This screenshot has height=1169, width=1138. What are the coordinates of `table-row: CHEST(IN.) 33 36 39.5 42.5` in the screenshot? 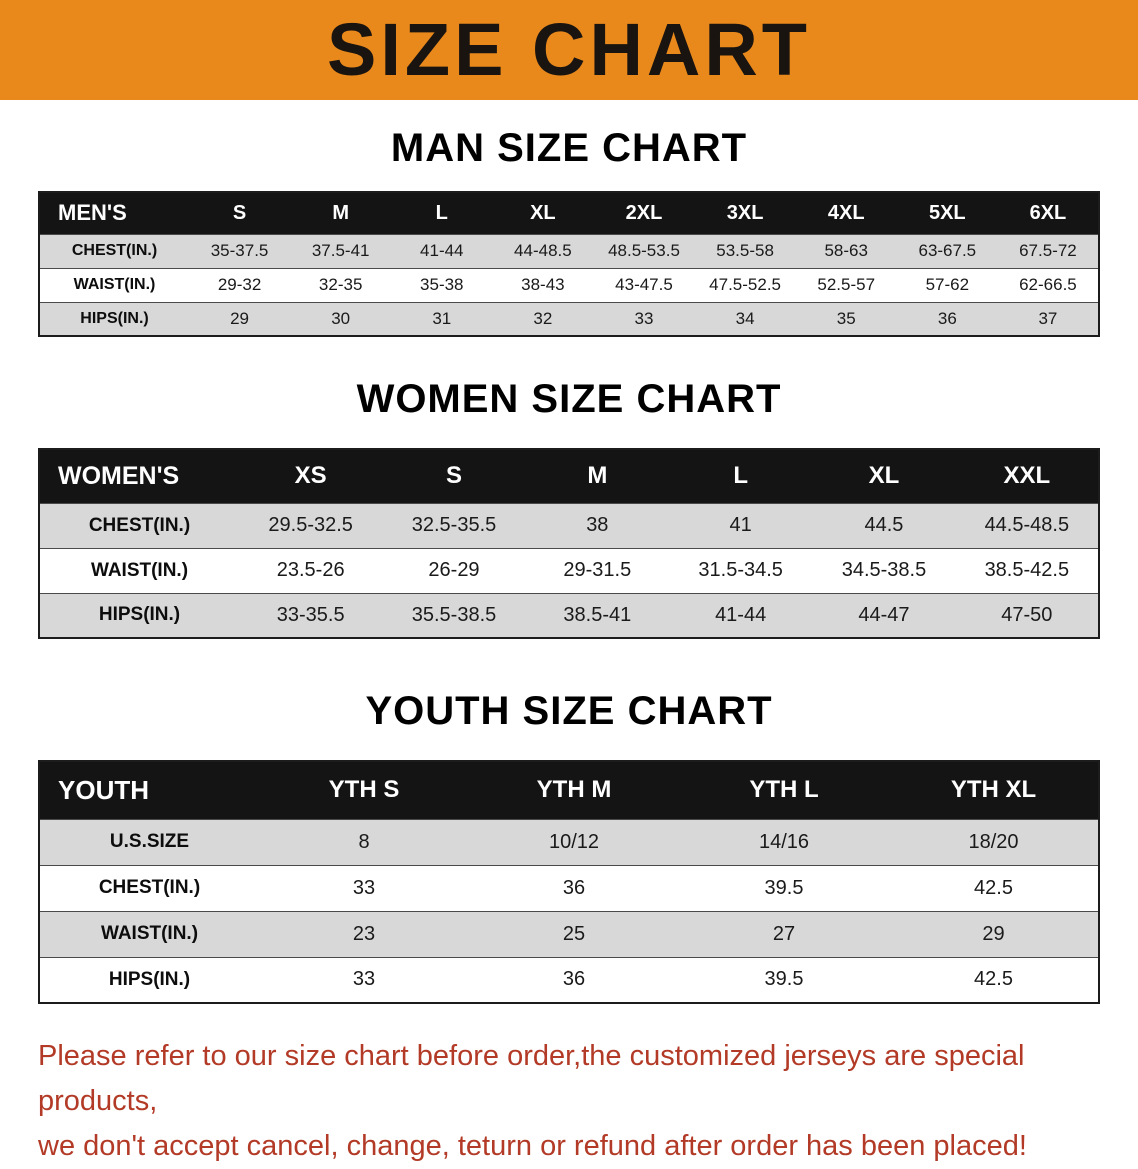 It's located at (569, 888).